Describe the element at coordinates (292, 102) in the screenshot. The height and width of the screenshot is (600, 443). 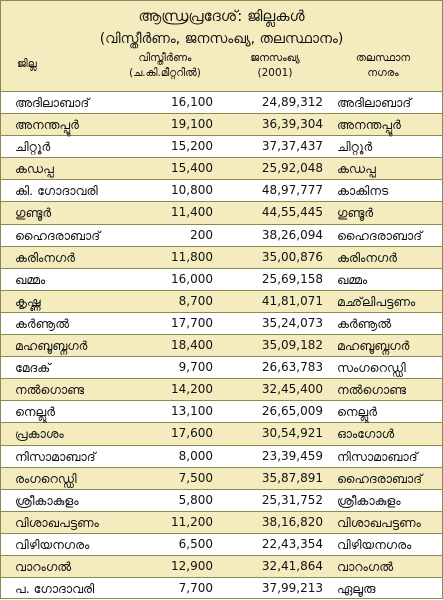
I see `population-cell: 24,89,312` at that location.